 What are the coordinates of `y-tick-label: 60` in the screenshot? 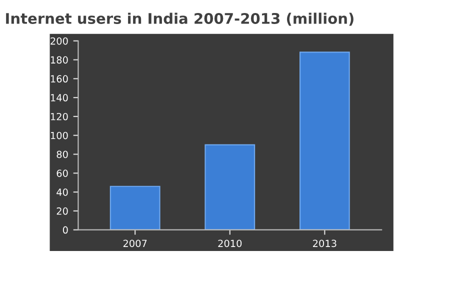 It's located at (62, 173).